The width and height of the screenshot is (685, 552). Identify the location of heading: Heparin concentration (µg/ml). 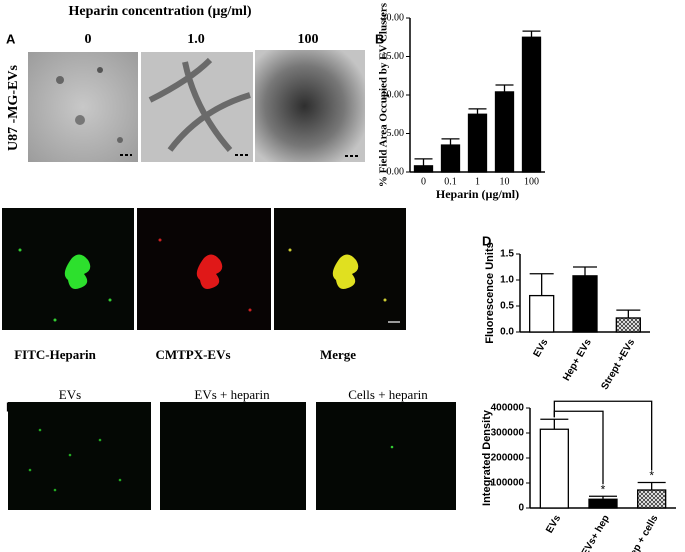
(159, 11).